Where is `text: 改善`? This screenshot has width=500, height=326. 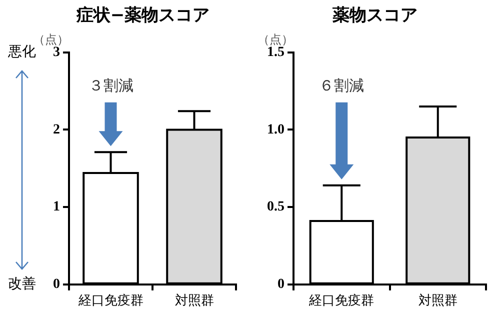
text: 改善 is located at coordinates (22, 283).